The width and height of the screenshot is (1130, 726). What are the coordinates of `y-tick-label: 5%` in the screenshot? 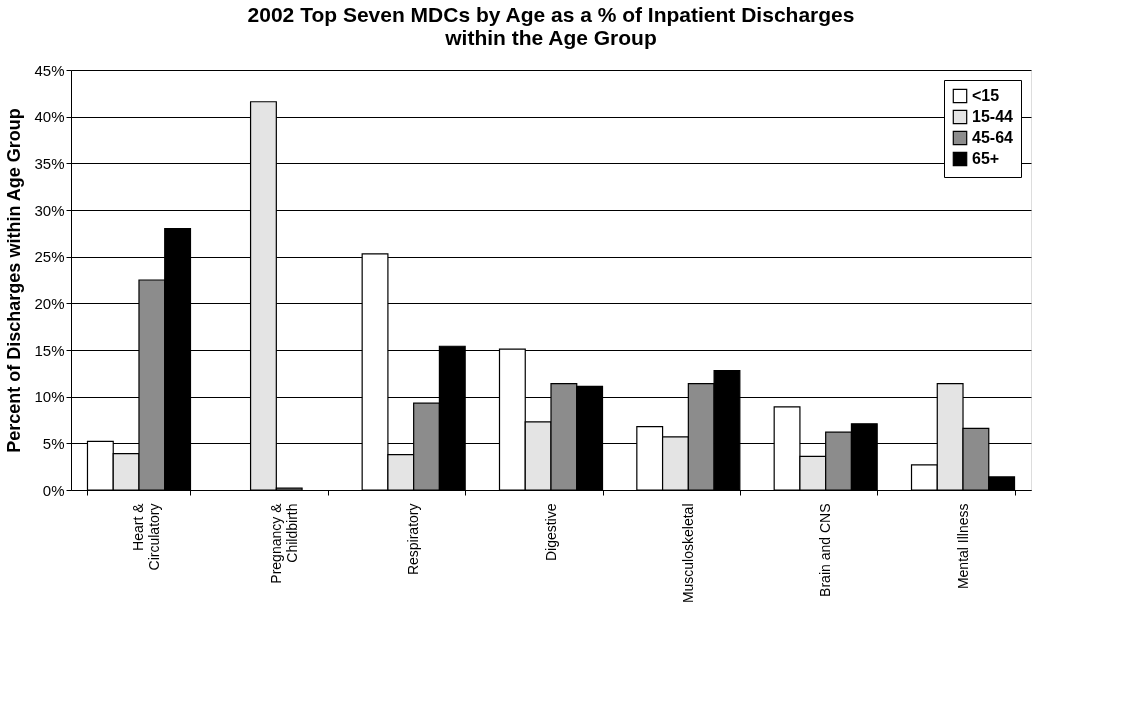 It's located at (53, 443).